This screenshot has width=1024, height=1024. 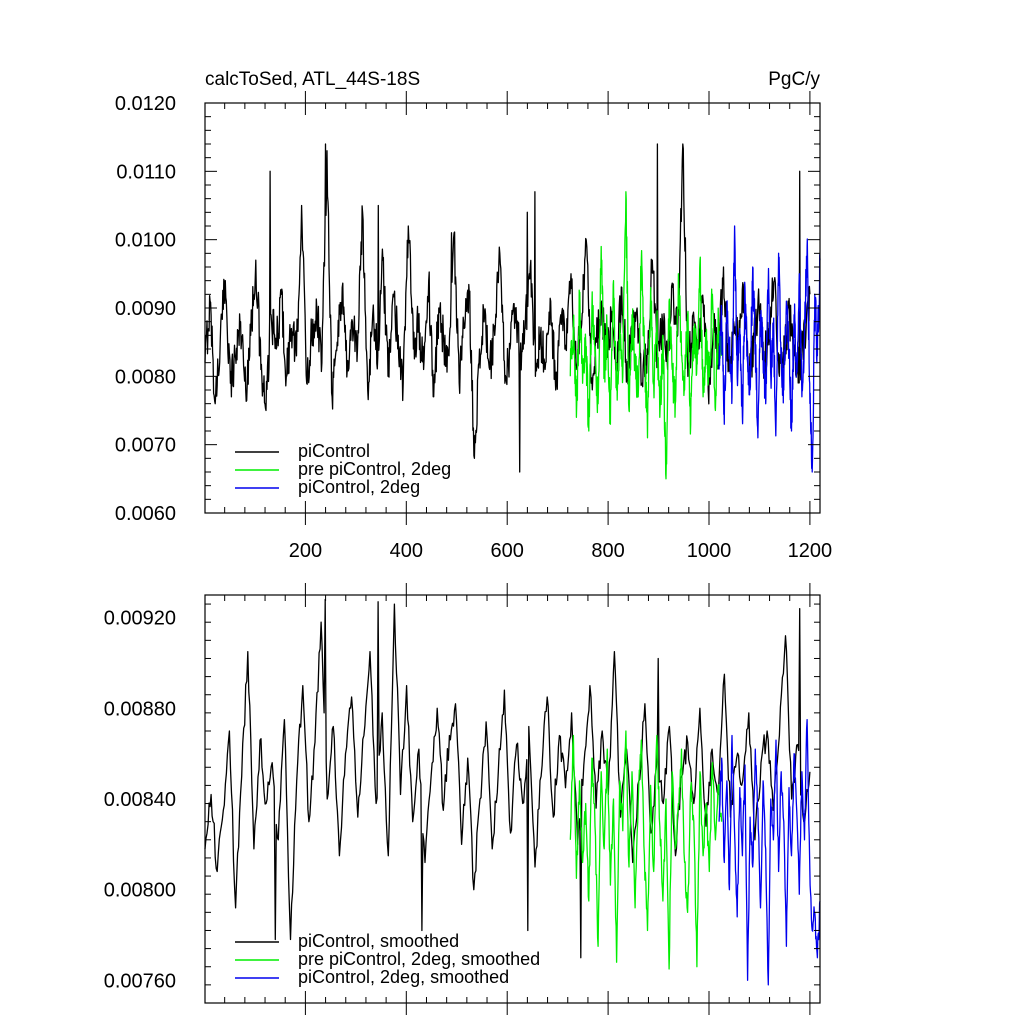 What do you see at coordinates (403, 977) in the screenshot?
I see `bottom-legend-label: piControl, 2deg, smoothed` at bounding box center [403, 977].